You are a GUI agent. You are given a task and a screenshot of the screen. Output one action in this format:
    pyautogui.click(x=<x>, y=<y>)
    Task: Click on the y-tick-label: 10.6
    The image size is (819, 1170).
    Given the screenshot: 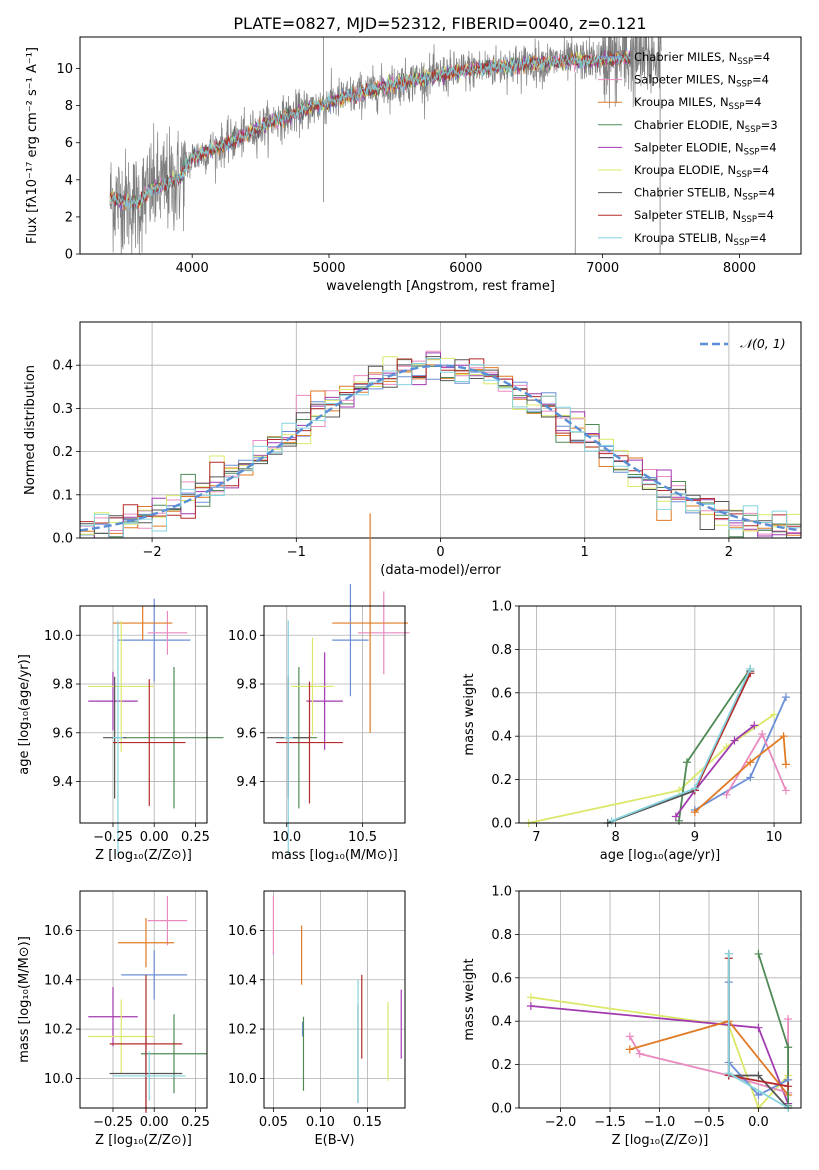 What is the action you would take?
    pyautogui.click(x=242, y=931)
    